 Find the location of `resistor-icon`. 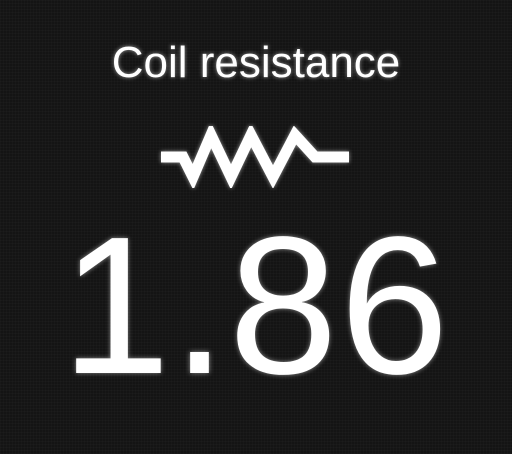

resistor-icon is located at coordinates (256, 157).